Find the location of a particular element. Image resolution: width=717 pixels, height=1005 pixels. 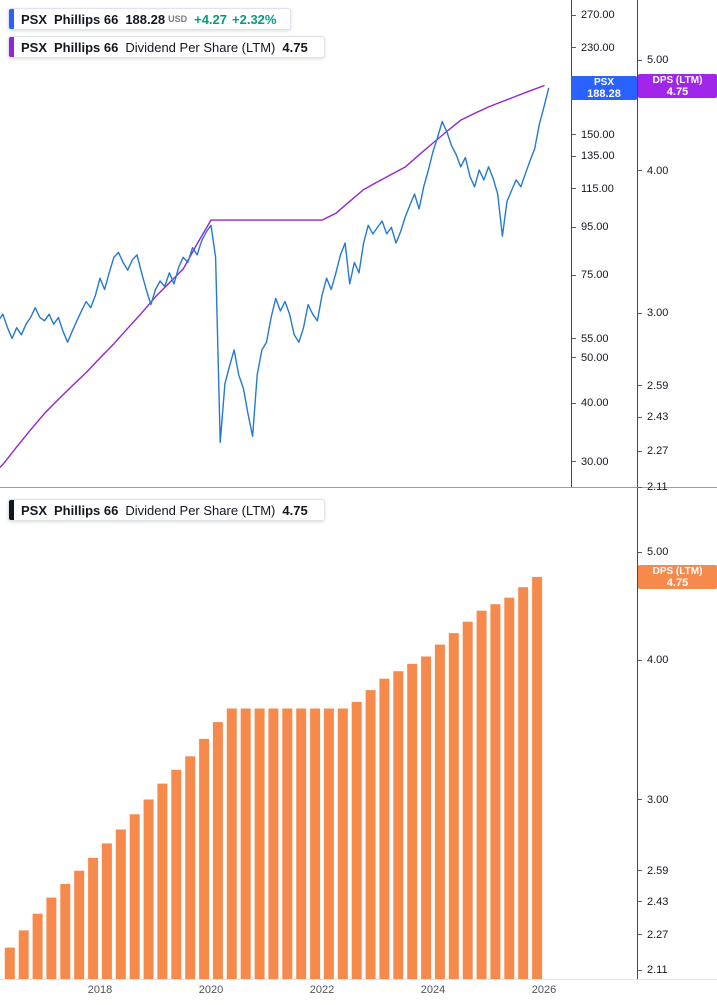

metric-name: Dividend Per Share (LTM) is located at coordinates (200, 47).